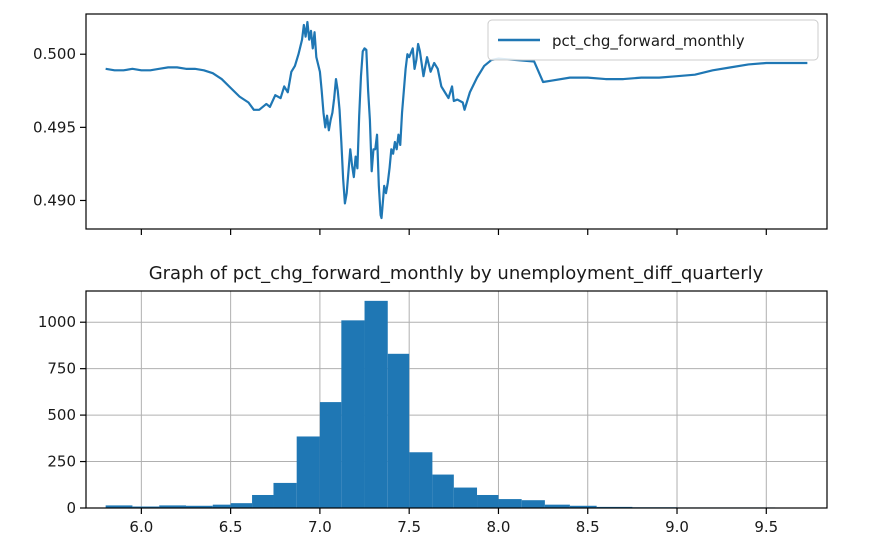  Describe the element at coordinates (54, 200) in the screenshot. I see `y-tick-label: 0.490` at that location.